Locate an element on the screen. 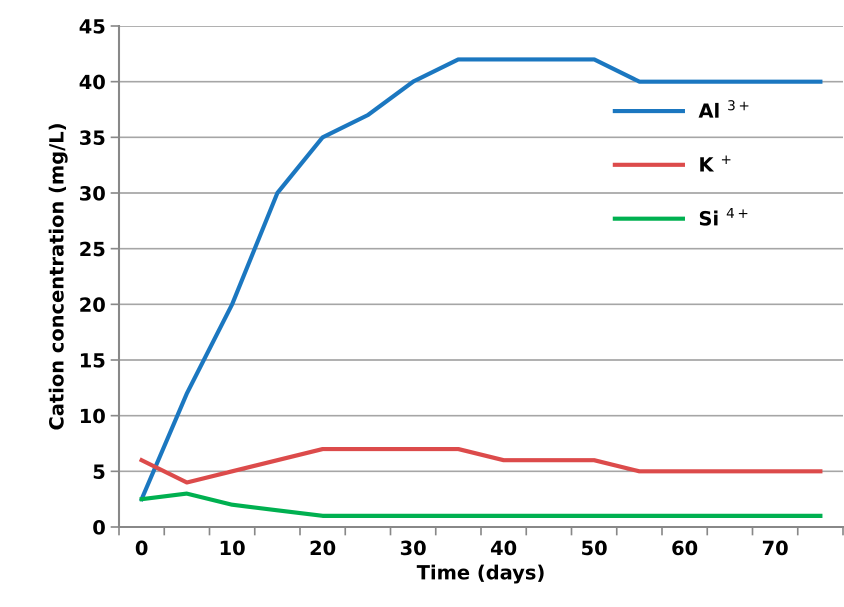 This screenshot has width=844, height=607. x-tick-label: 70 is located at coordinates (775, 548).